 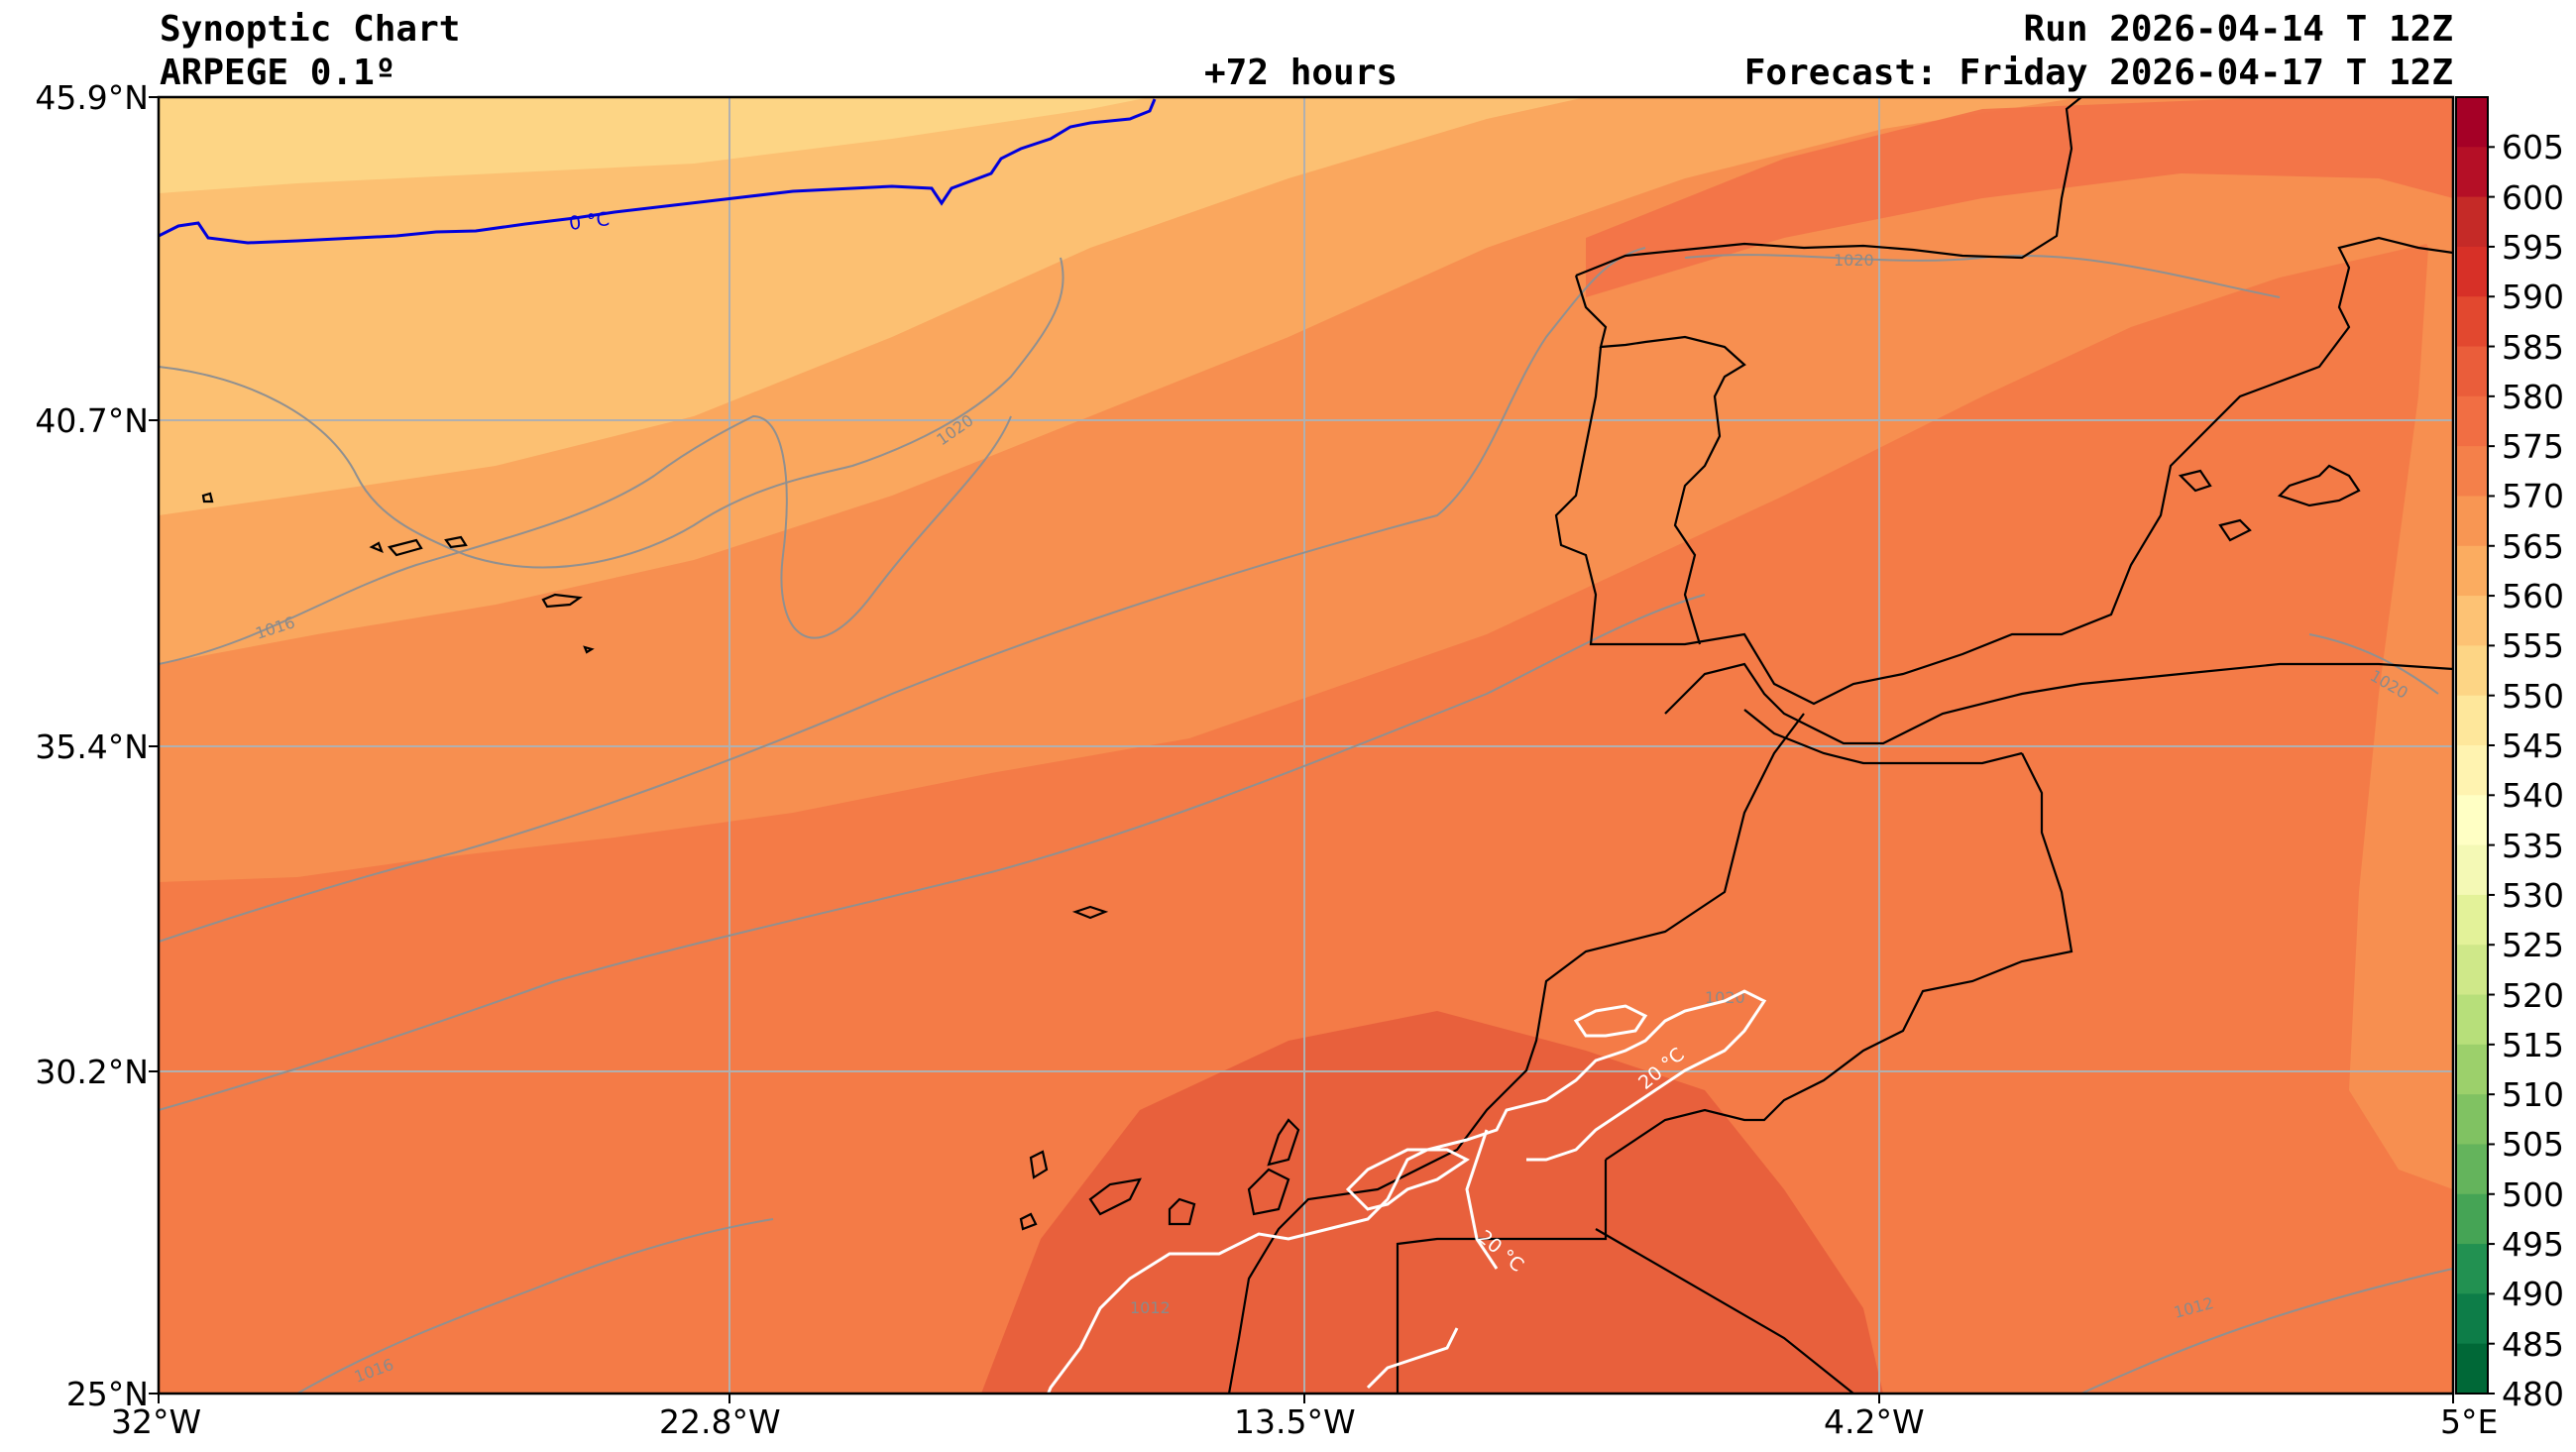 What do you see at coordinates (2533, 1294) in the screenshot?
I see `colorbar-label: 490` at bounding box center [2533, 1294].